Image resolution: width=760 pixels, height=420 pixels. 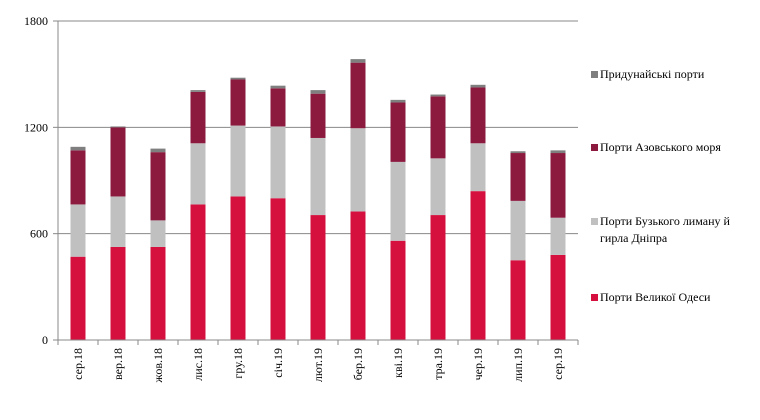 What do you see at coordinates (558, 364) in the screenshot?
I see `x-tick-label: сер.19` at bounding box center [558, 364].